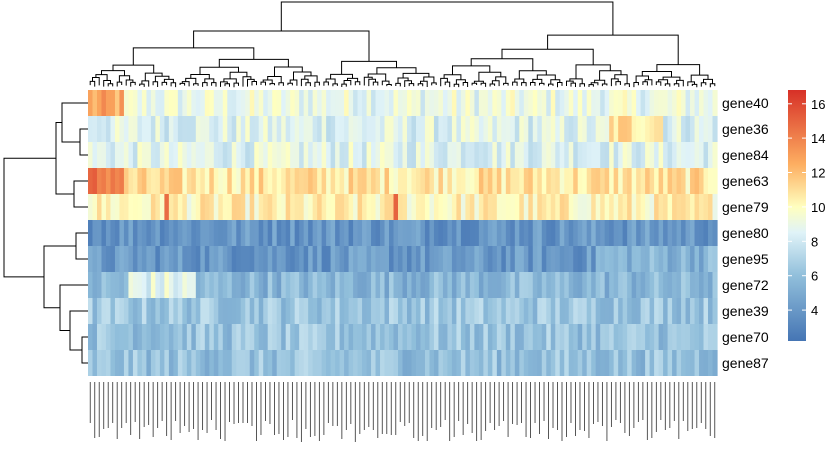 Image resolution: width=837 pixels, height=473 pixels. Describe the element at coordinates (745, 103) in the screenshot. I see `row-label: gene40` at that location.